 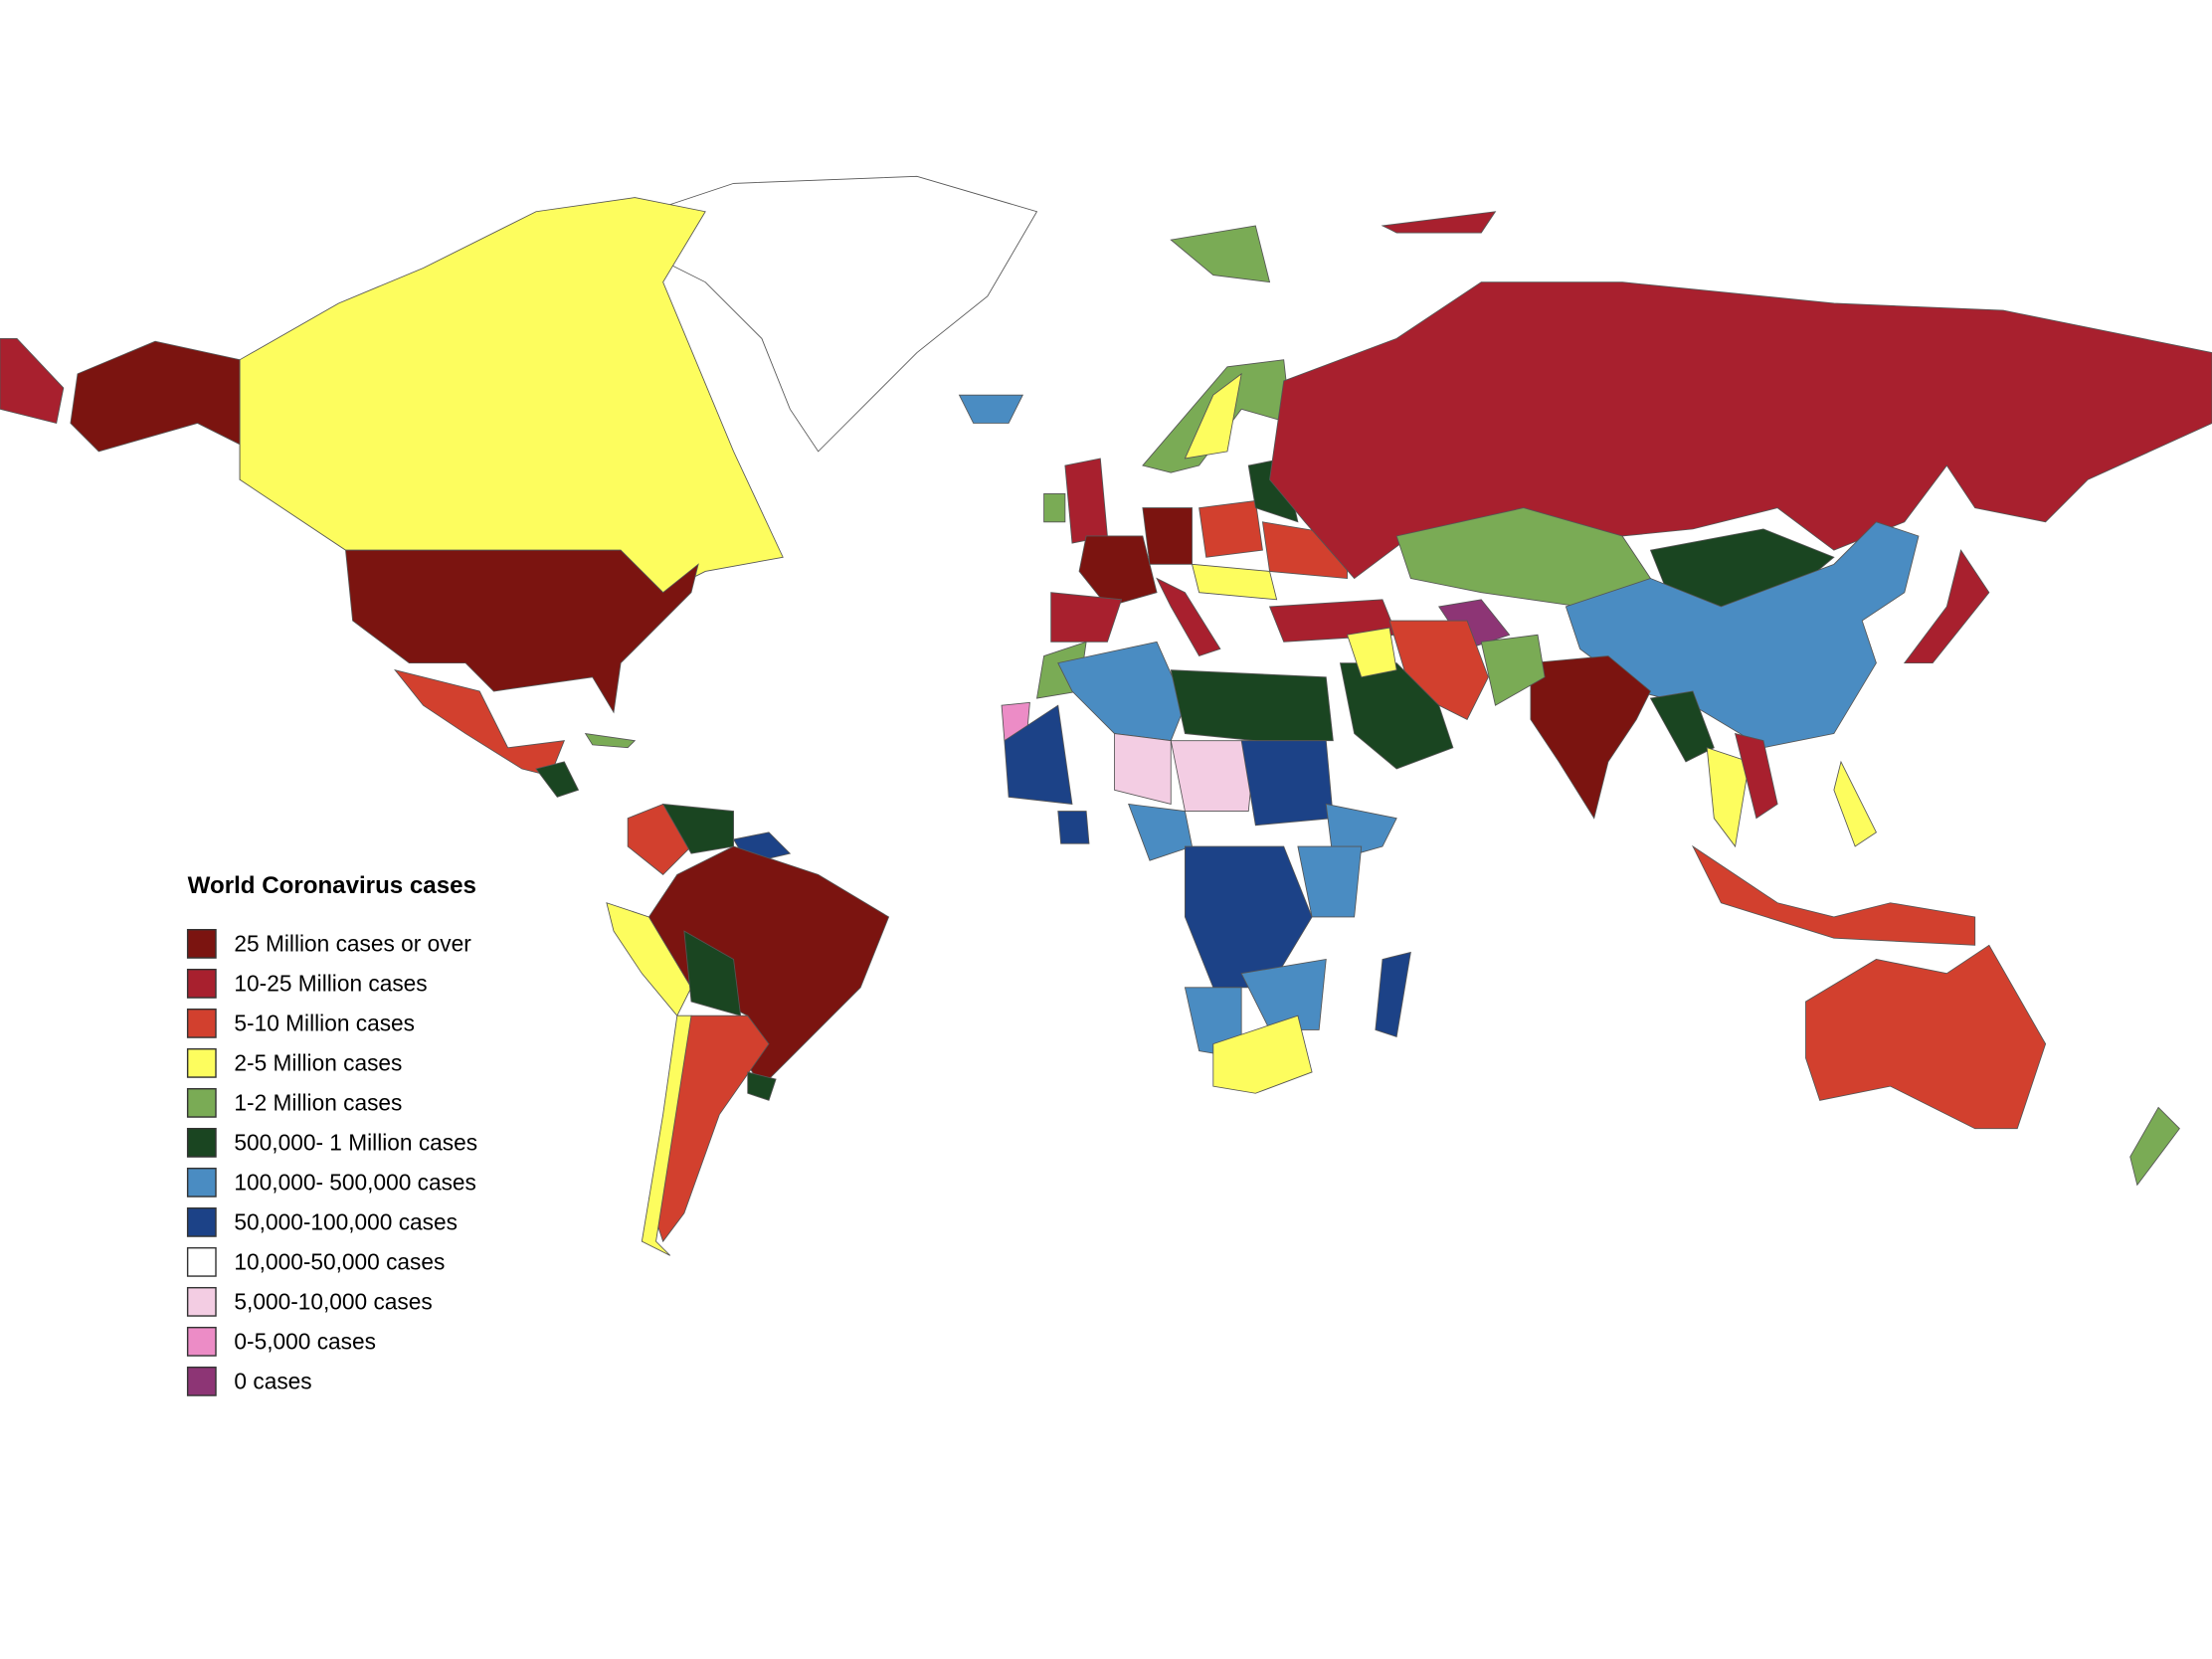 What do you see at coordinates (305, 1341) in the screenshot?
I see `legend-label: 0-5,000 cases` at bounding box center [305, 1341].